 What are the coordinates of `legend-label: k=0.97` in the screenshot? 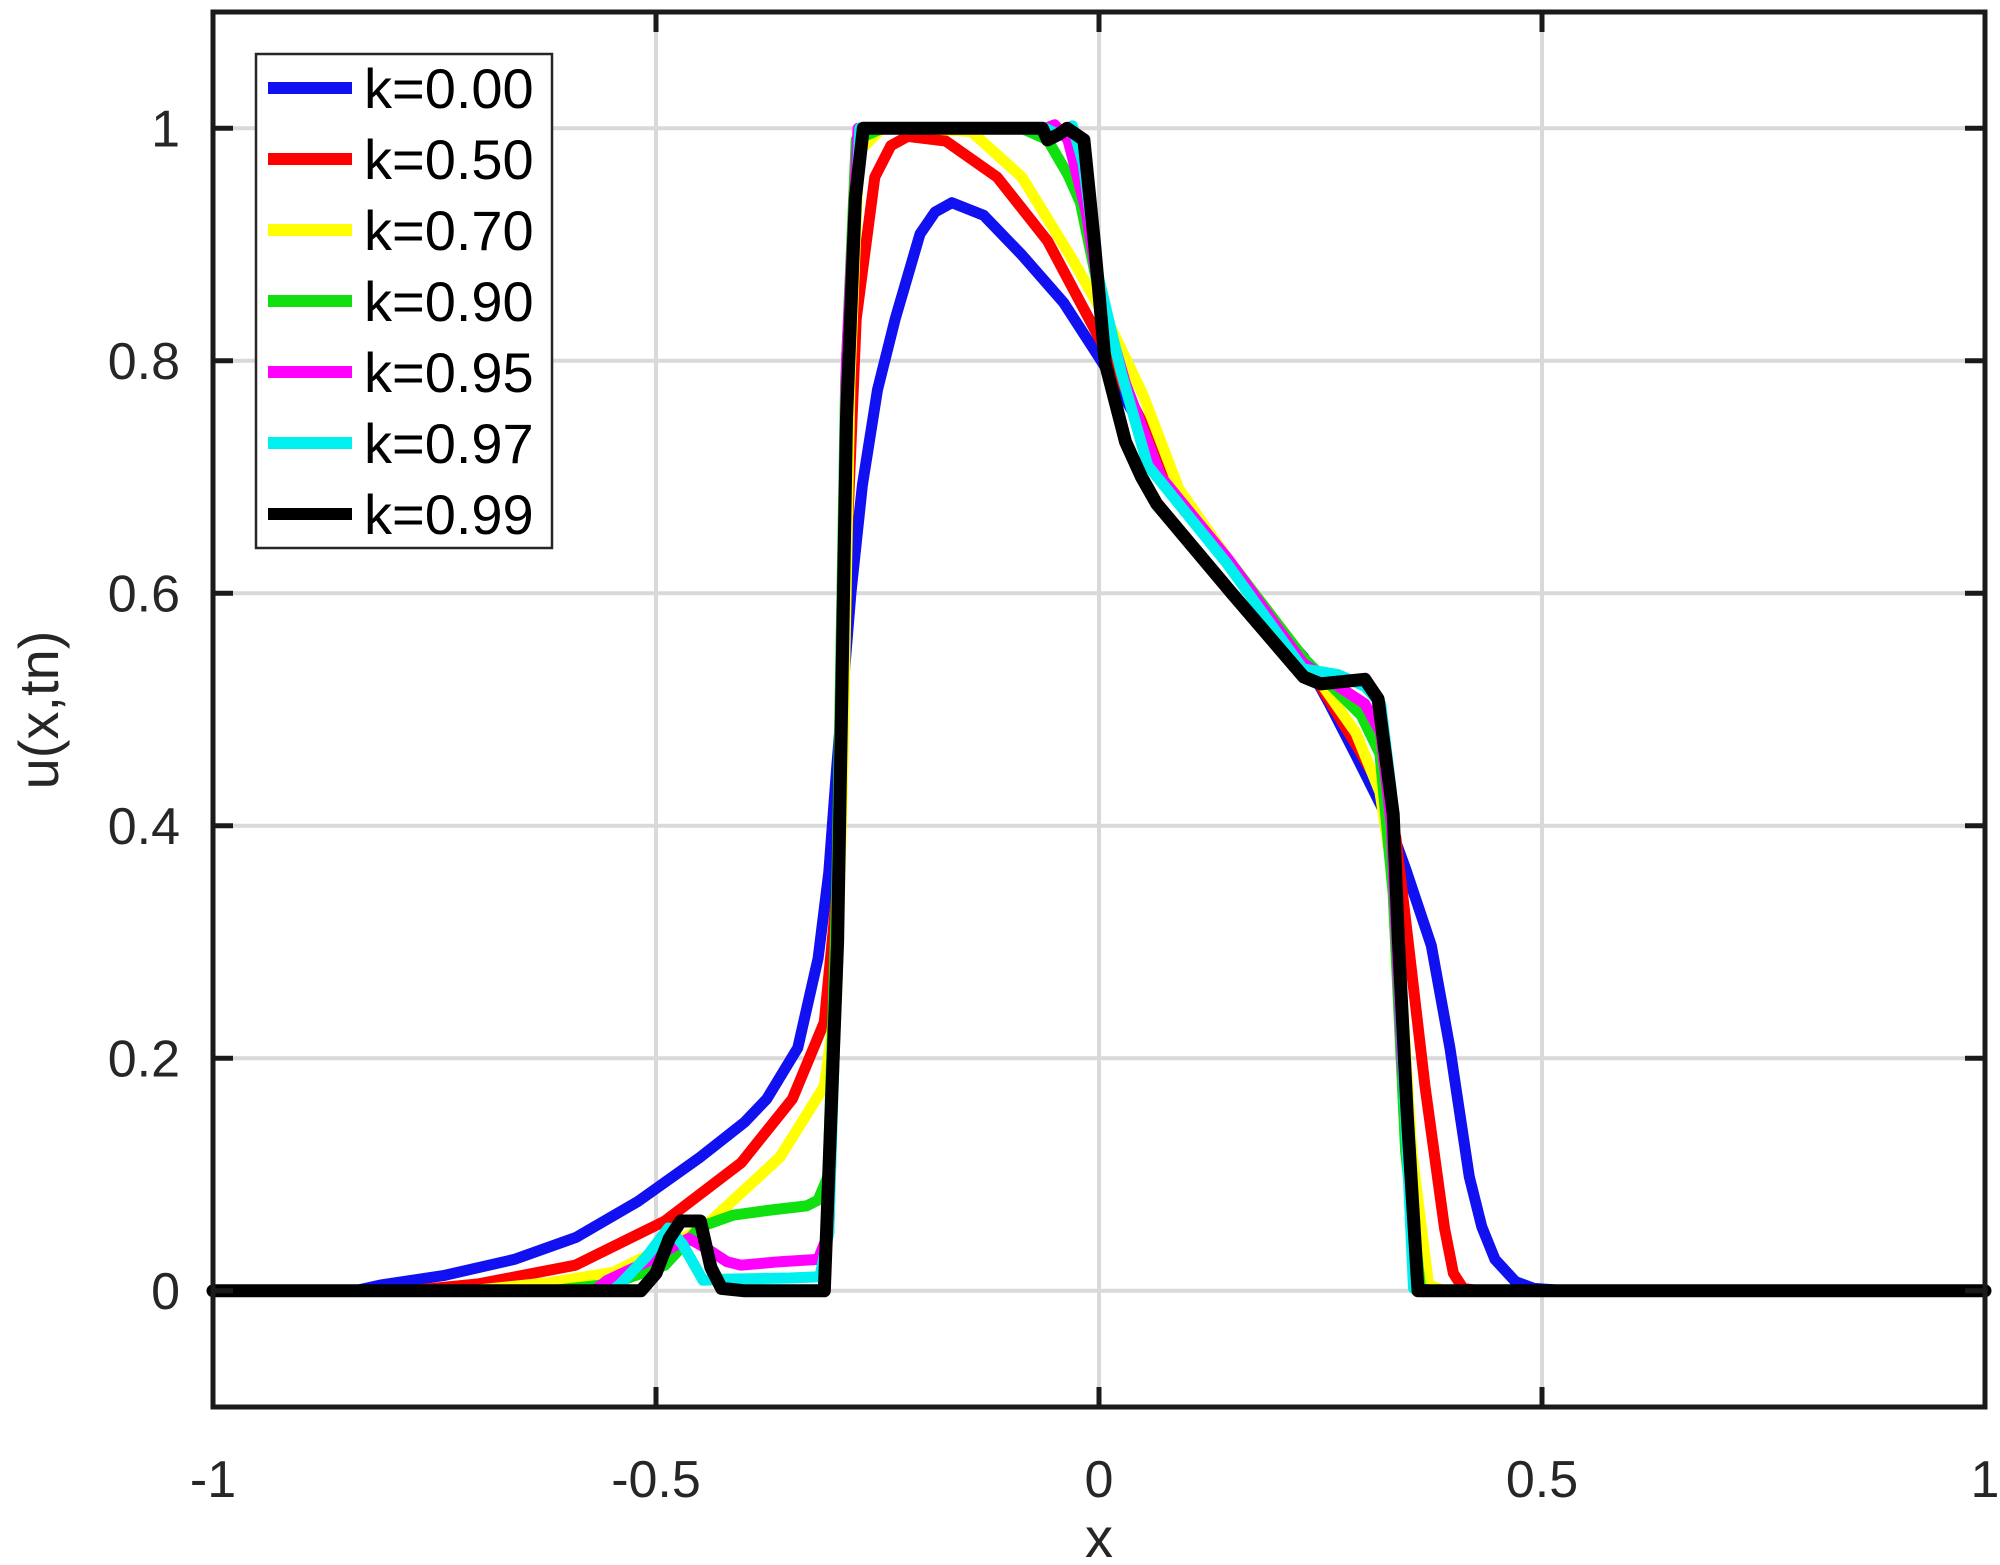 It's located at (449, 443).